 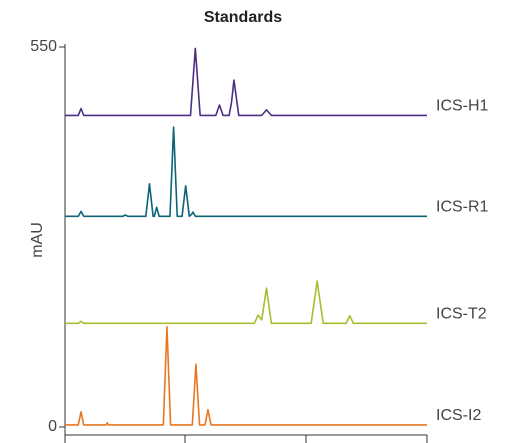 I want to click on chart-title: Standards, so click(x=243, y=17).